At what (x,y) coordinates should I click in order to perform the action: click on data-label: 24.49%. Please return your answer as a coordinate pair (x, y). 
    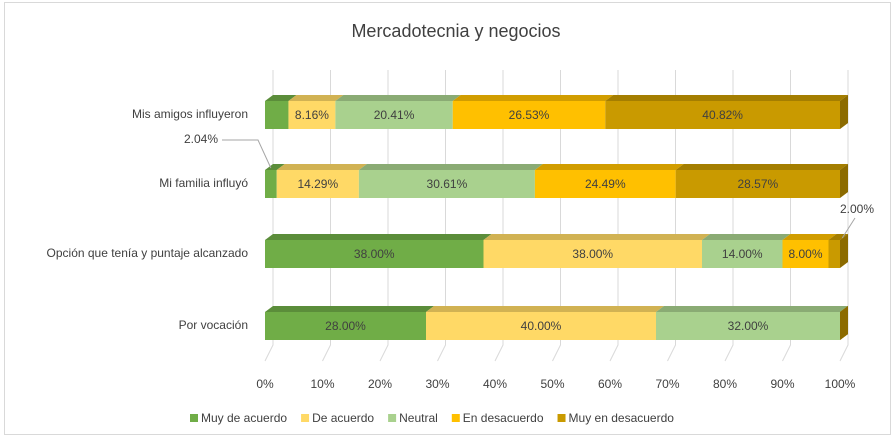
    Looking at the image, I should click on (605, 184).